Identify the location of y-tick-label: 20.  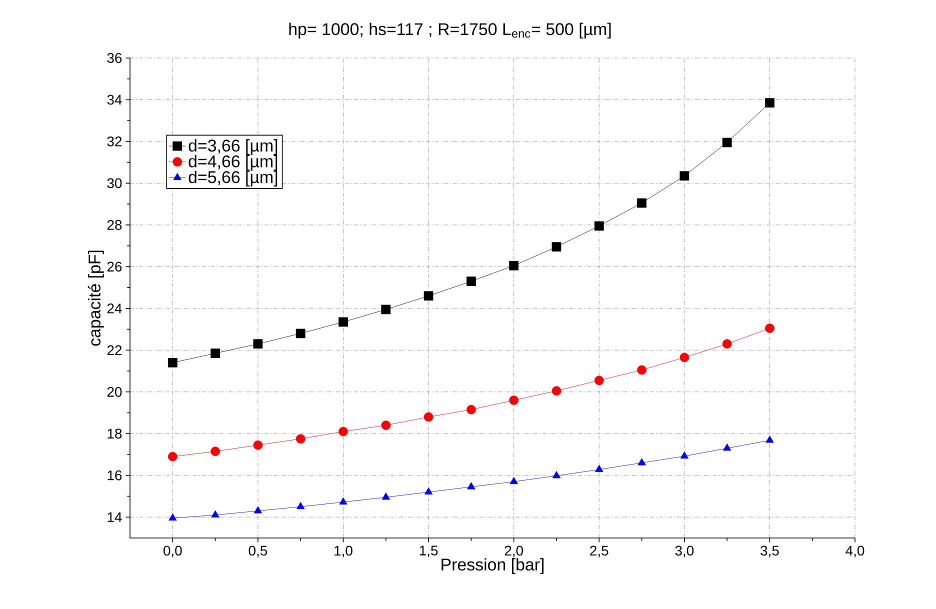
(114, 391).